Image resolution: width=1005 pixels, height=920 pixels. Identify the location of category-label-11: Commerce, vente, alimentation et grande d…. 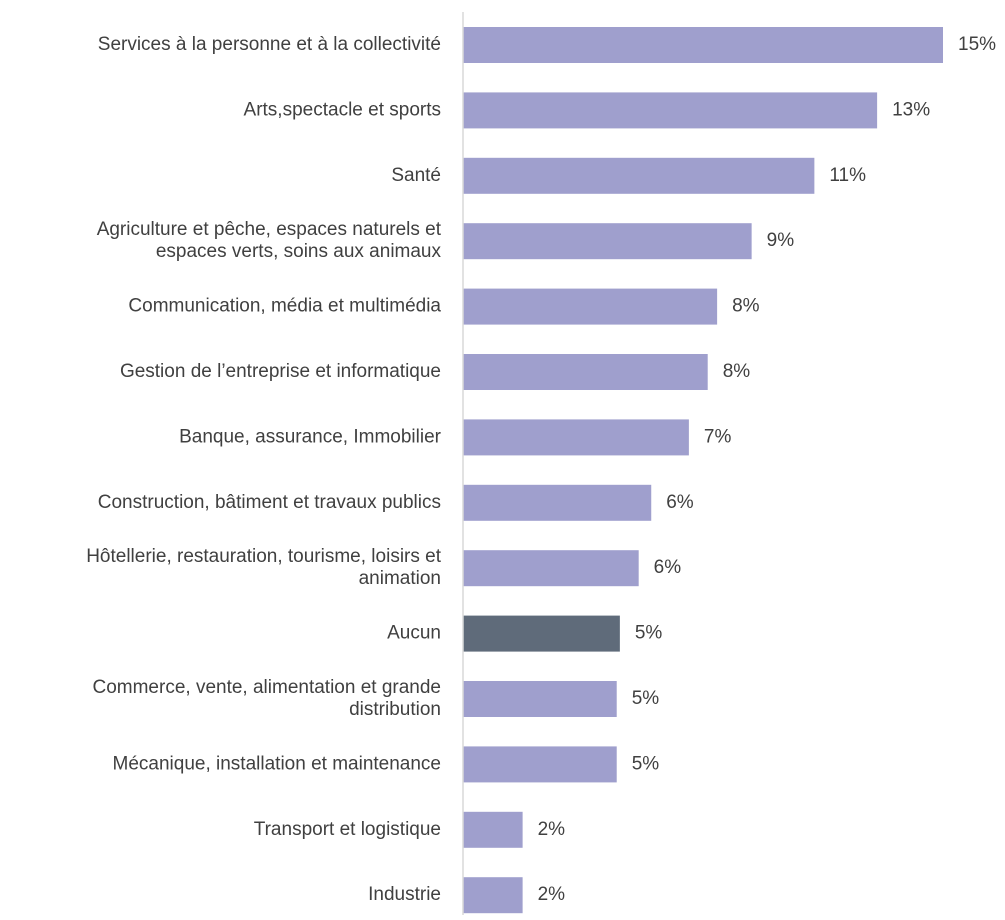
(266, 698).